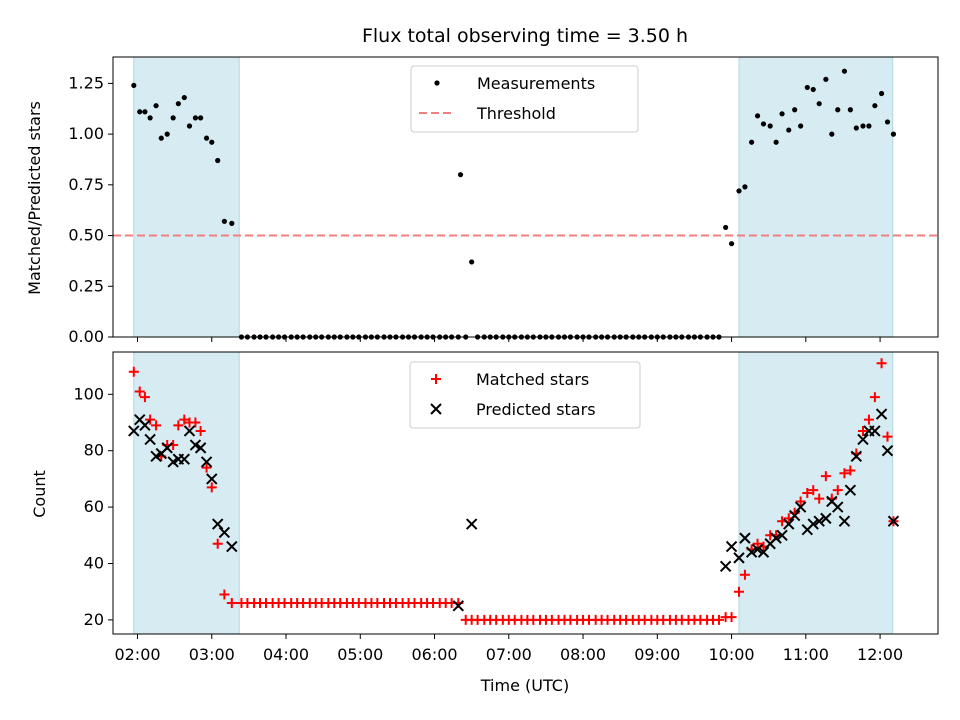 This screenshot has width=960, height=720. What do you see at coordinates (509, 654) in the screenshot?
I see `bottom-xtick-label: 07:00` at bounding box center [509, 654].